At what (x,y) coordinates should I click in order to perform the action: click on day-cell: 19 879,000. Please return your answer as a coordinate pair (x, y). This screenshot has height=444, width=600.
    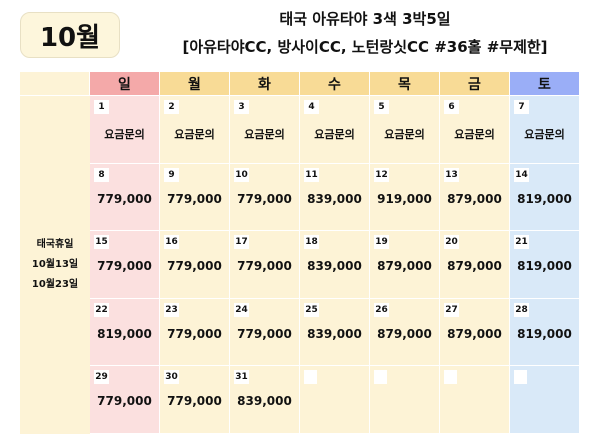
    Looking at the image, I should click on (405, 265).